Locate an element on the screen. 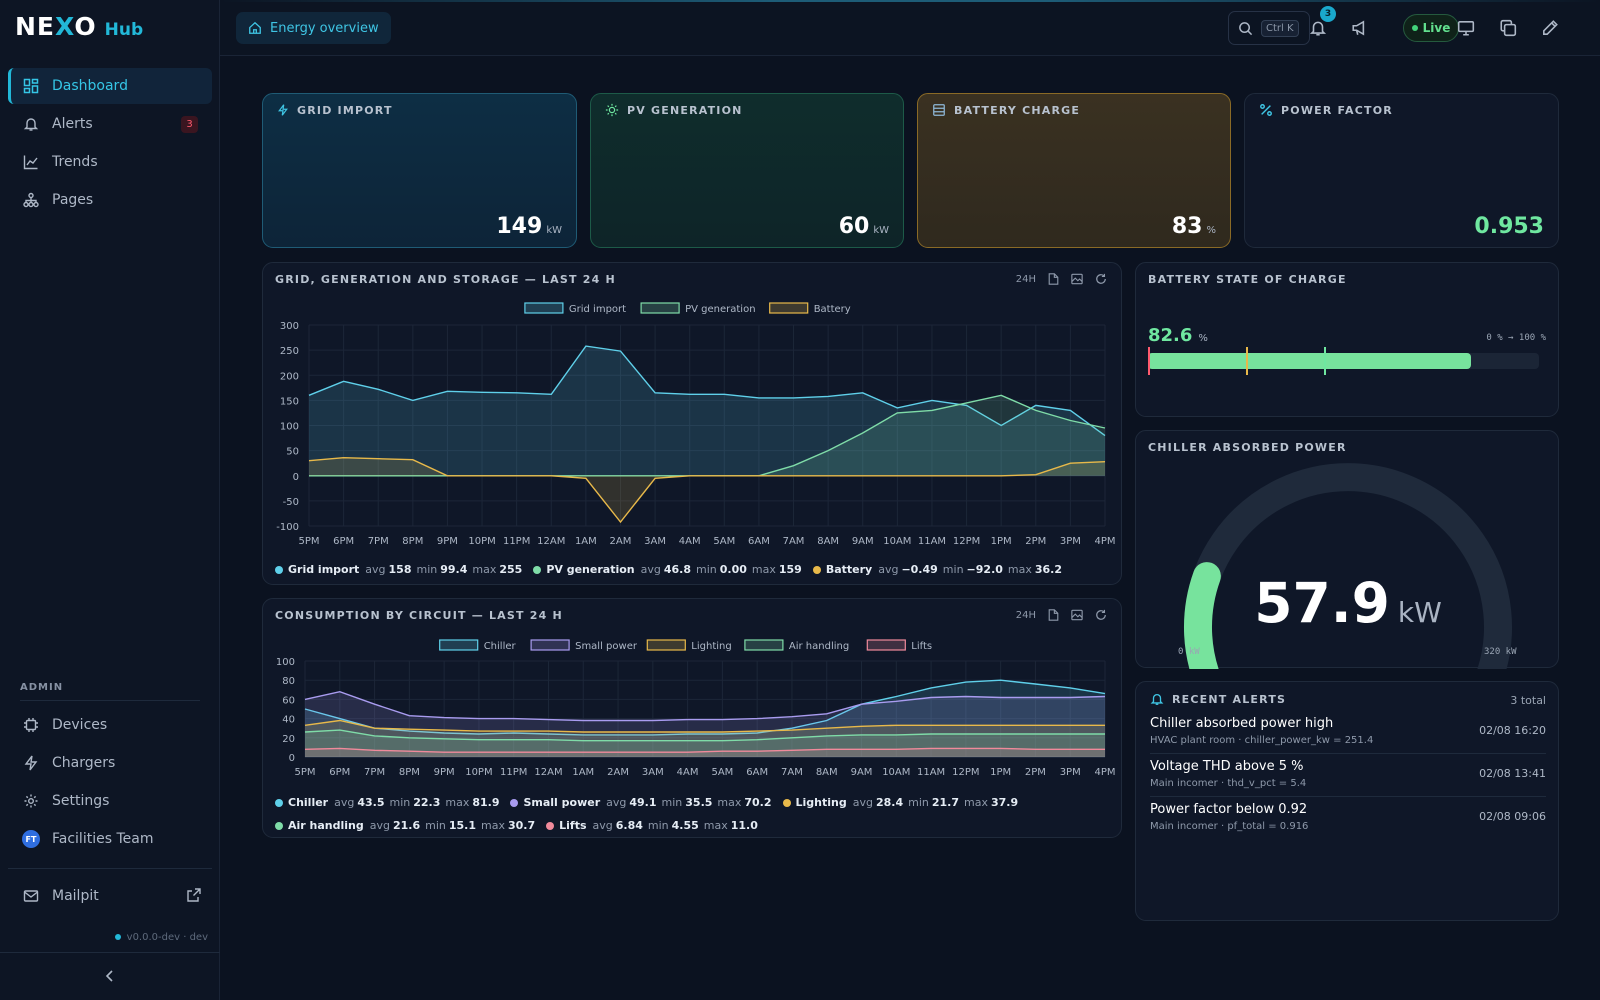 The image size is (1600, 1000). series-line-lighting is located at coordinates (704, 726).